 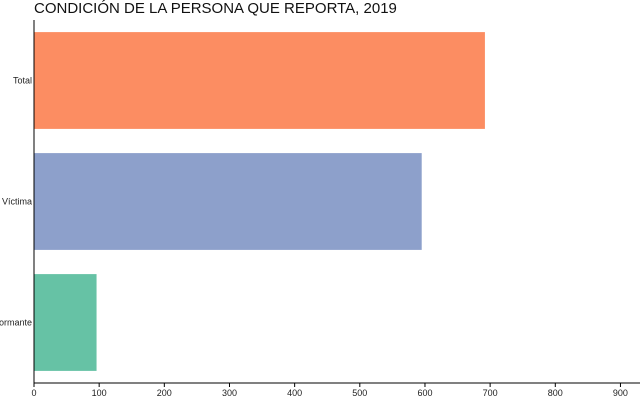 I want to click on x-tick-label: 300, so click(x=229, y=393).